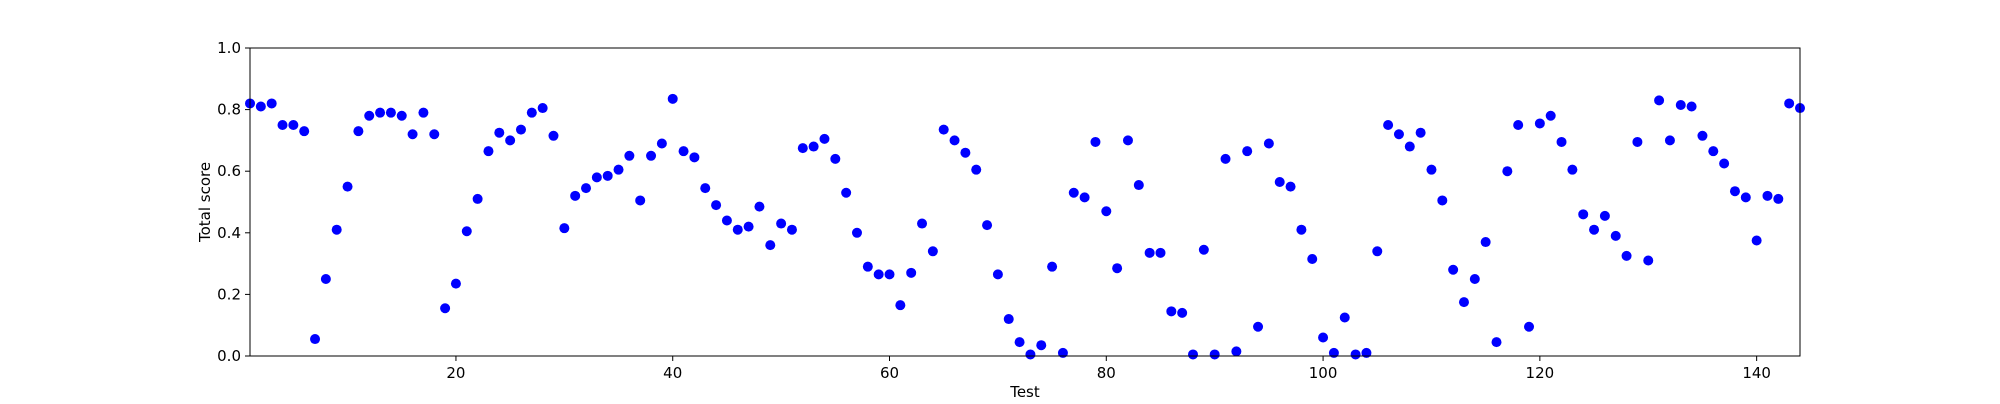 The image size is (2000, 404). What do you see at coordinates (455, 373) in the screenshot?
I see `x-tick-label: 20` at bounding box center [455, 373].